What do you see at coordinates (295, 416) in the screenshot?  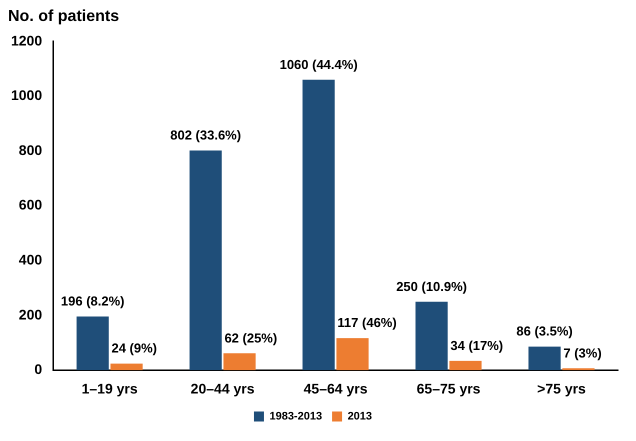 I see `legend-label: 1983-2013` at bounding box center [295, 416].